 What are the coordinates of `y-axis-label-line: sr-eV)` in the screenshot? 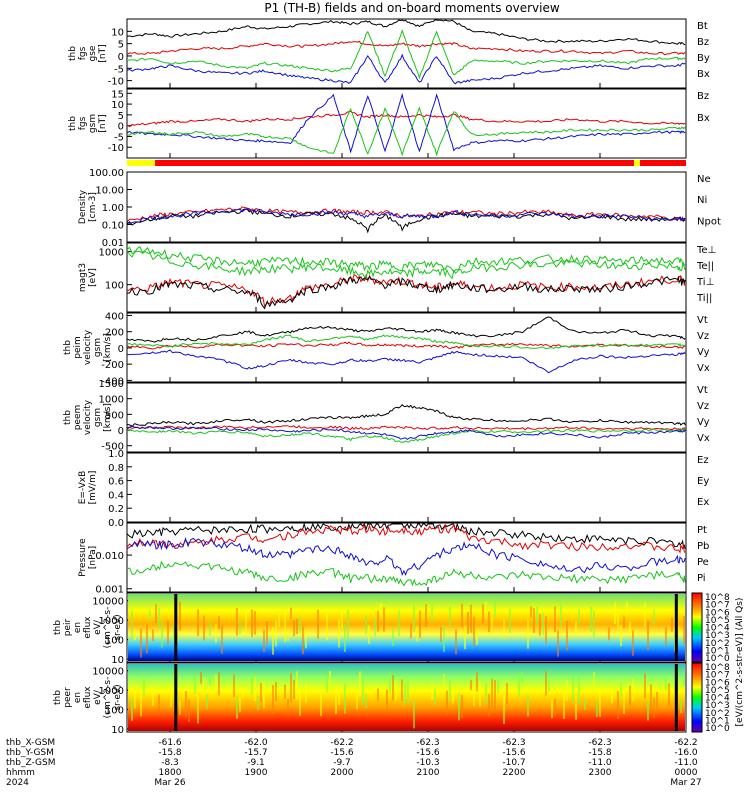 It's located at (118, 627).